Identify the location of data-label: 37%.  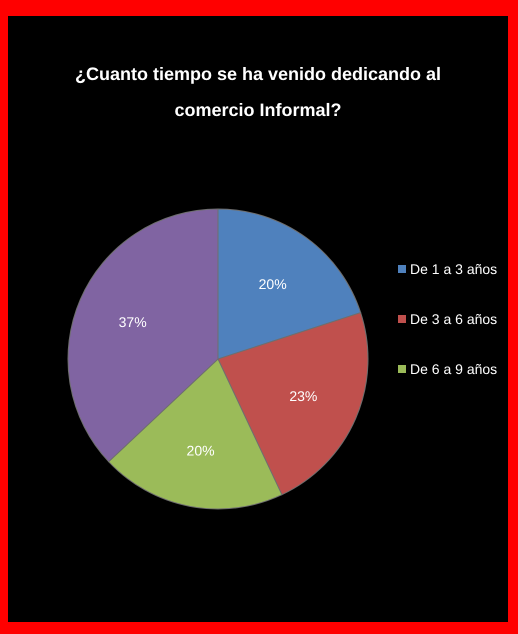
(132, 322).